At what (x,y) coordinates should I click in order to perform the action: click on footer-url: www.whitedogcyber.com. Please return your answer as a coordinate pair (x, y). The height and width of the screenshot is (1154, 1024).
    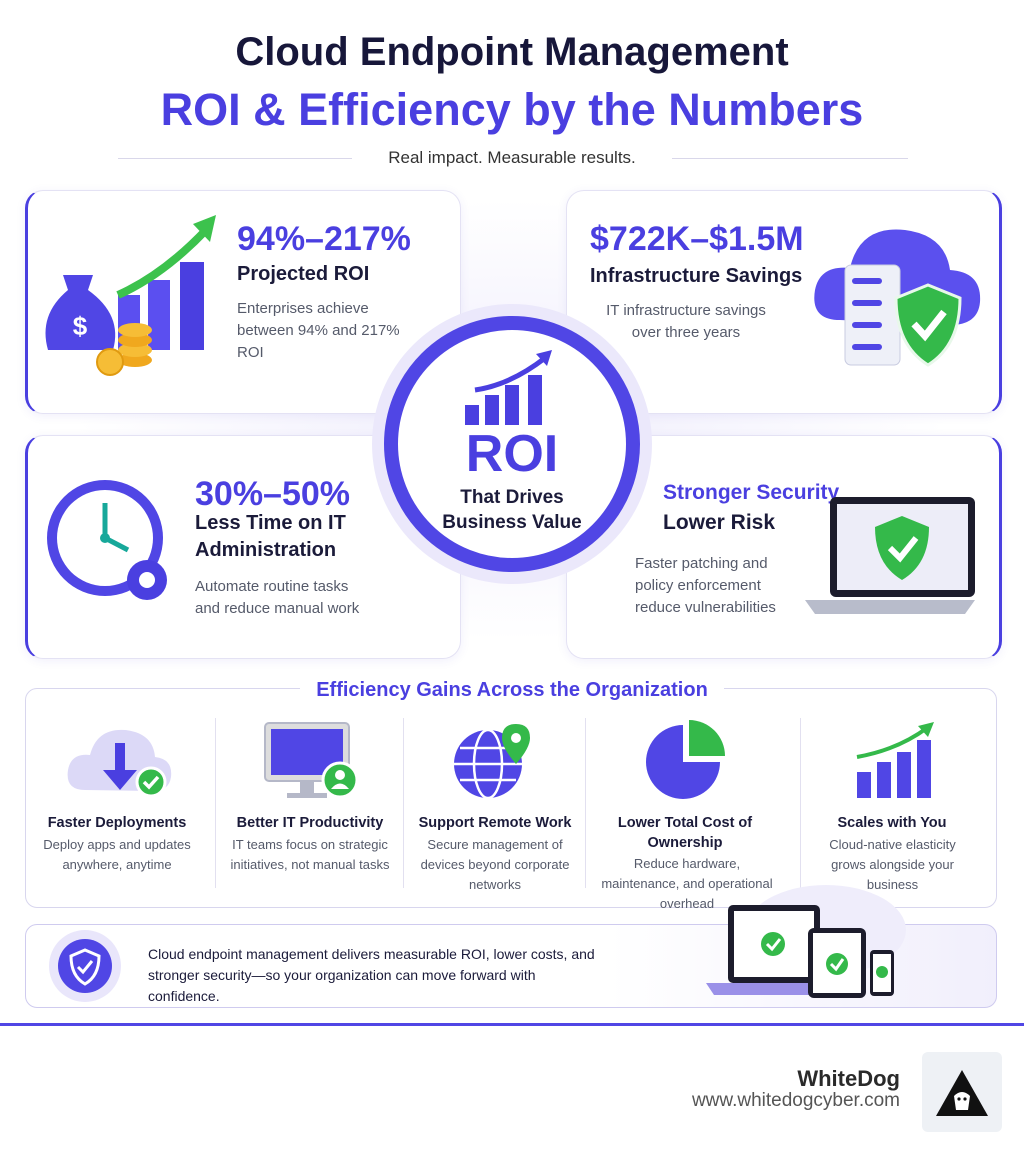
    Looking at the image, I should click on (795, 1100).